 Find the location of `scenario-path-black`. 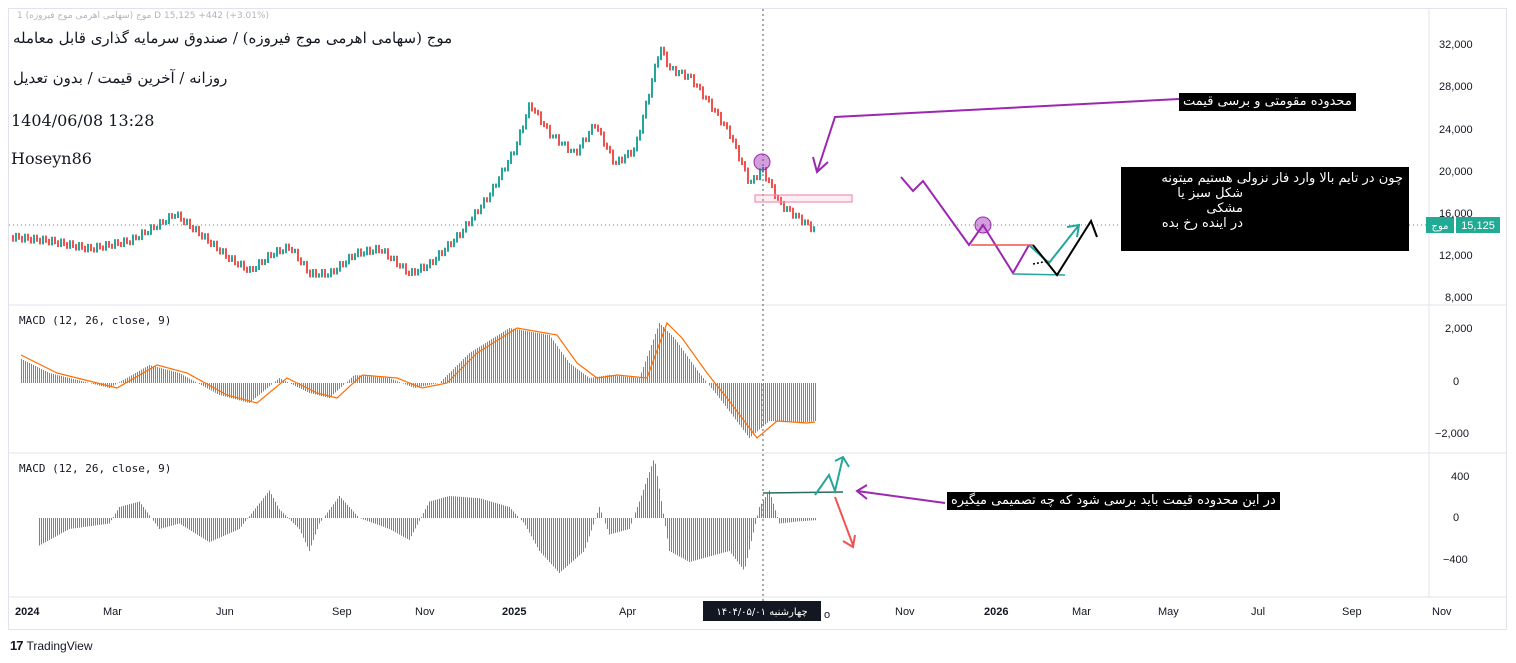

scenario-path-black is located at coordinates (1065, 247).